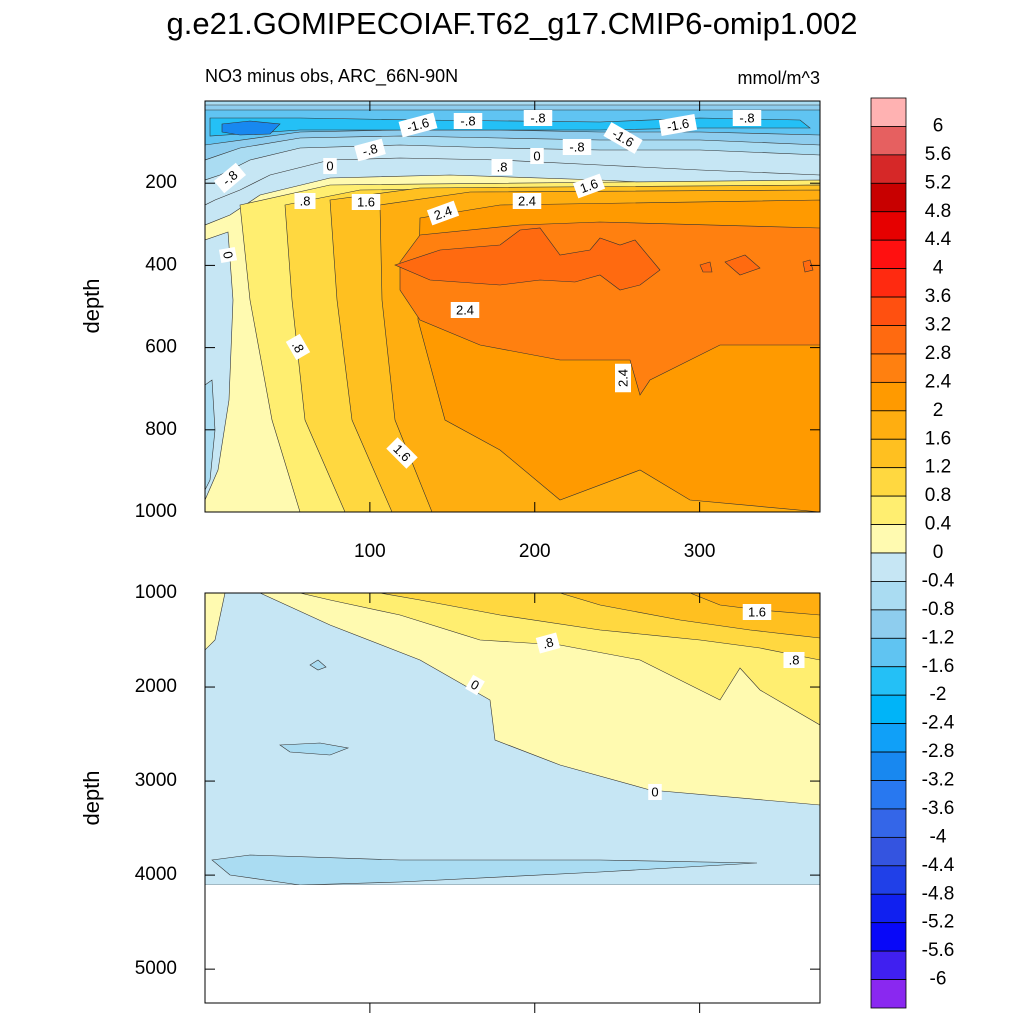  What do you see at coordinates (370, 551) in the screenshot?
I see `x-tick-label: 100` at bounding box center [370, 551].